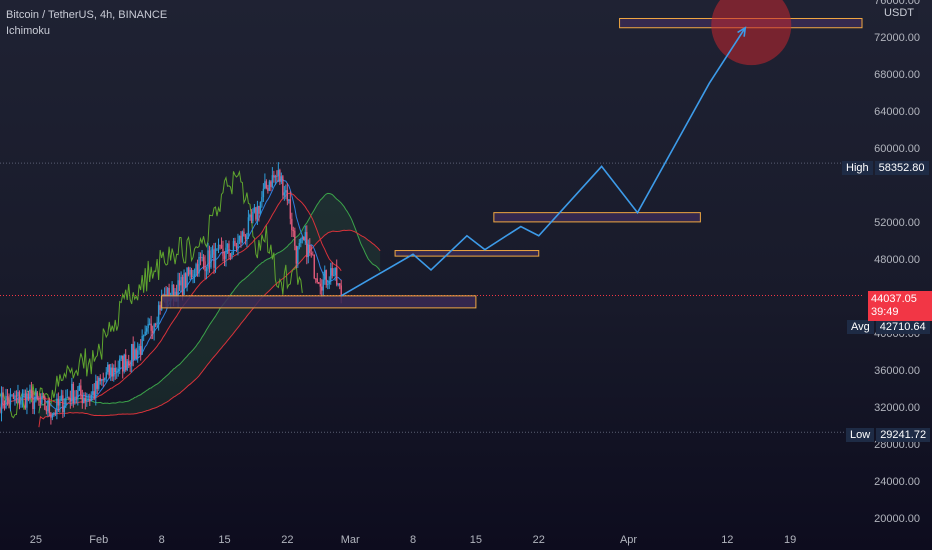  What do you see at coordinates (897, 223) in the screenshot?
I see `y-tick-label: 52000.00` at bounding box center [897, 223].